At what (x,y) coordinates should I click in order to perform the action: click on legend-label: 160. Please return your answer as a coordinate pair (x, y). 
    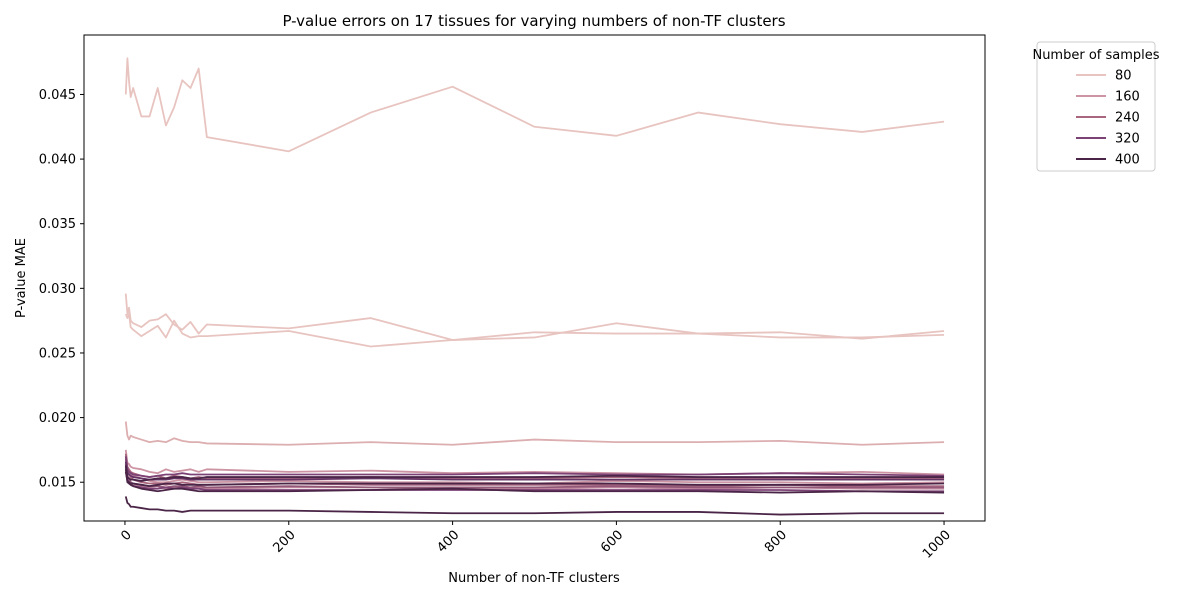
    Looking at the image, I should click on (1127, 97).